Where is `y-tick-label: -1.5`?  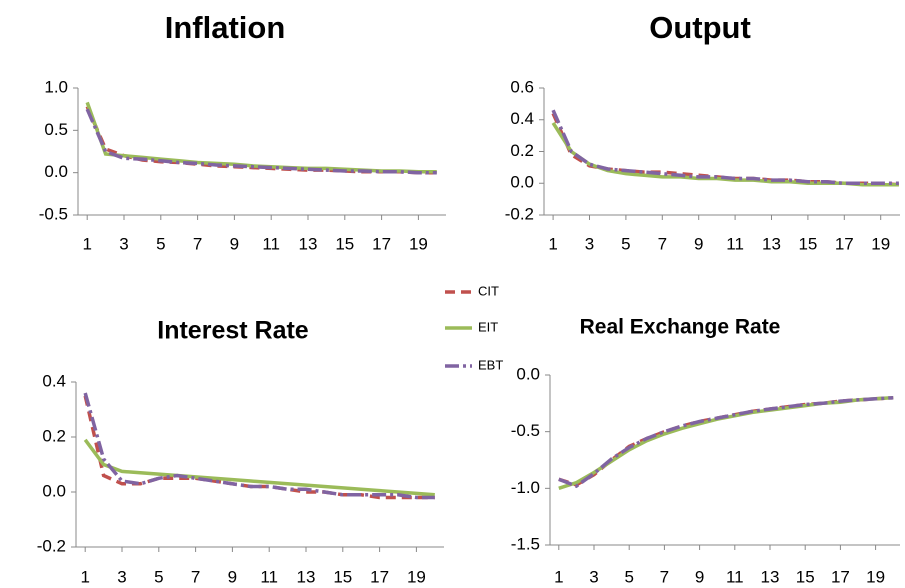
y-tick-label: -1.5 is located at coordinates (525, 543).